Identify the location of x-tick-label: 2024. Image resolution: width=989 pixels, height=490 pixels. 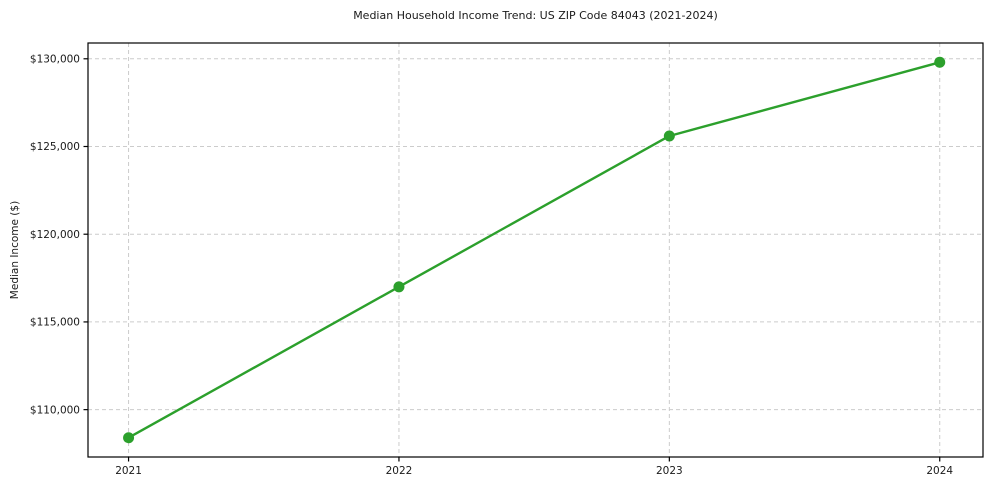
(939, 471).